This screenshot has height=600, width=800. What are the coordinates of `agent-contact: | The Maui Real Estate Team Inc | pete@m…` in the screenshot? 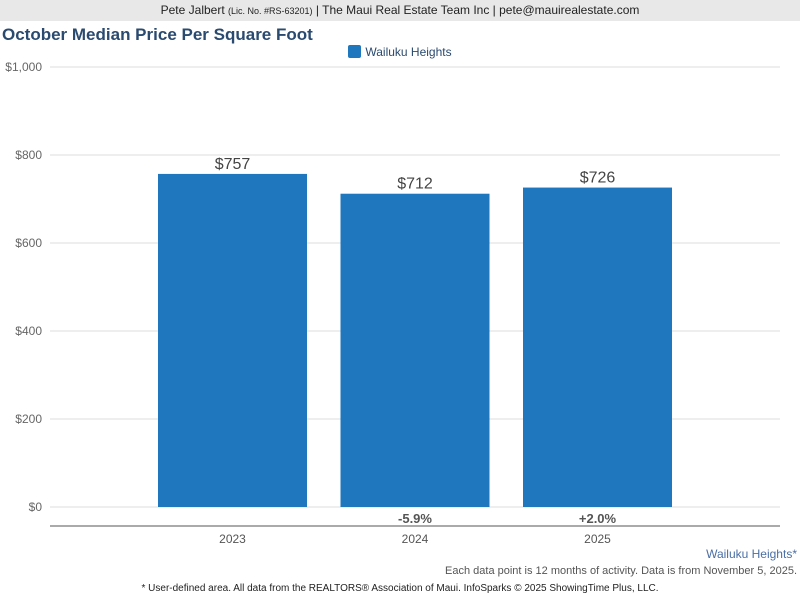 It's located at (477, 10).